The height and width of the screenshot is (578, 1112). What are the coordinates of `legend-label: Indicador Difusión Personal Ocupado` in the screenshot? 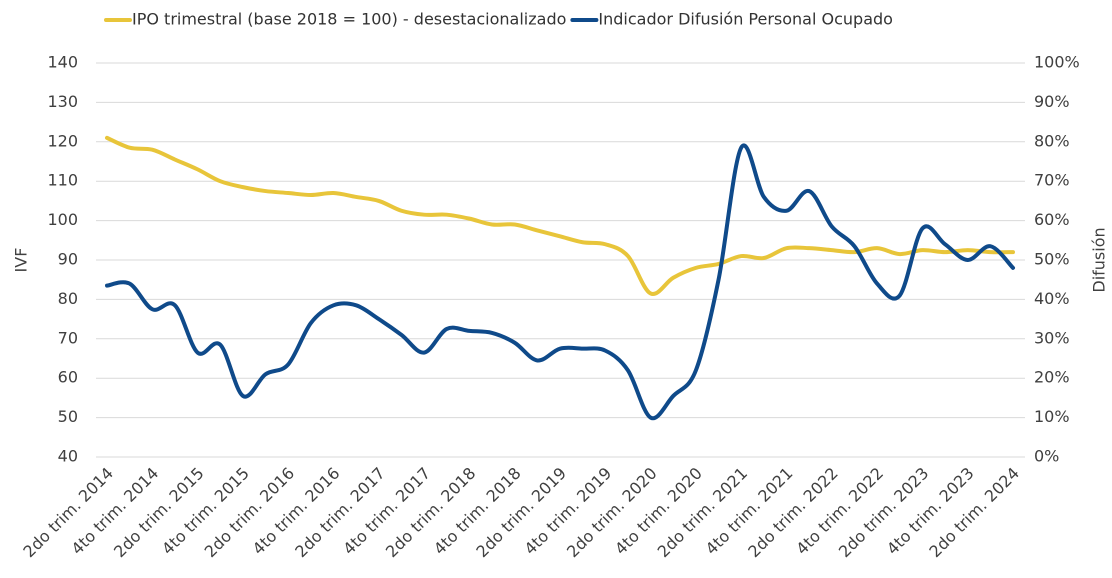 It's located at (745, 19).